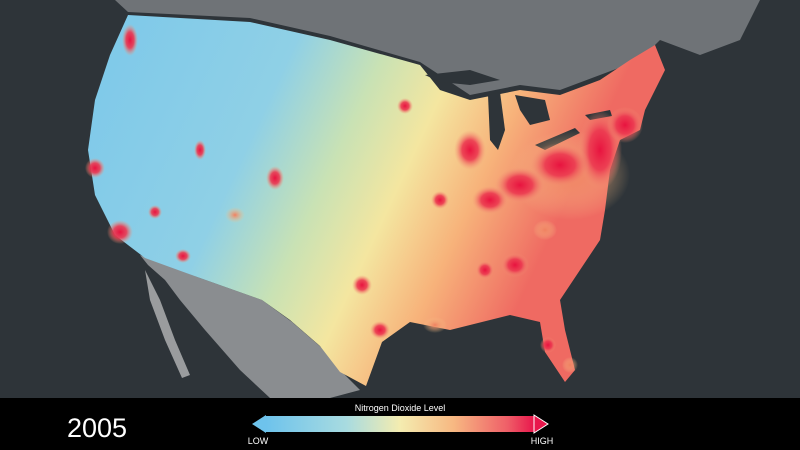  I want to click on legend-arrow-high, so click(541, 424).